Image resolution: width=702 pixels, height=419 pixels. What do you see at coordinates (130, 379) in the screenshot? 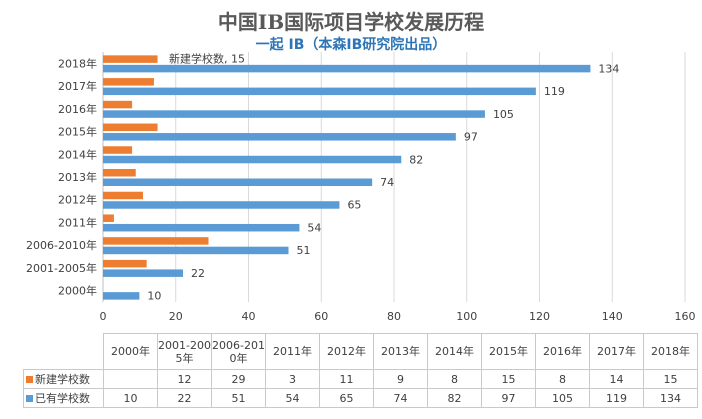
I see `table-cell` at bounding box center [130, 379].